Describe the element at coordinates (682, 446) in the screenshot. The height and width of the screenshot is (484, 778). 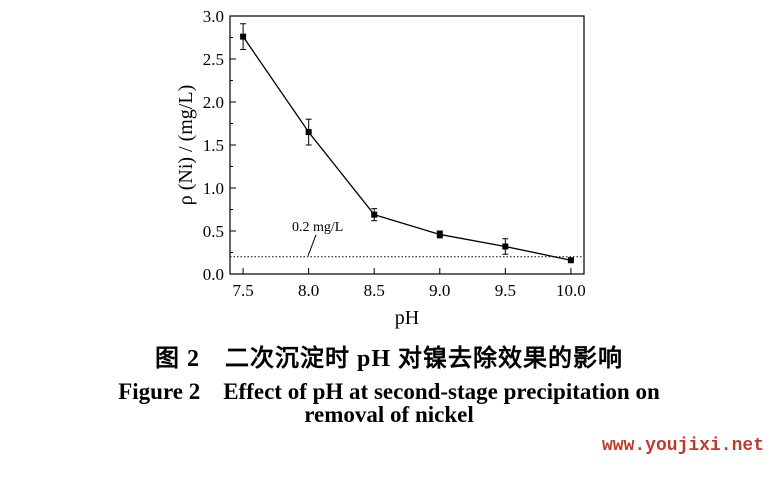
I see `watermark-text: www.youjixi.net` at that location.